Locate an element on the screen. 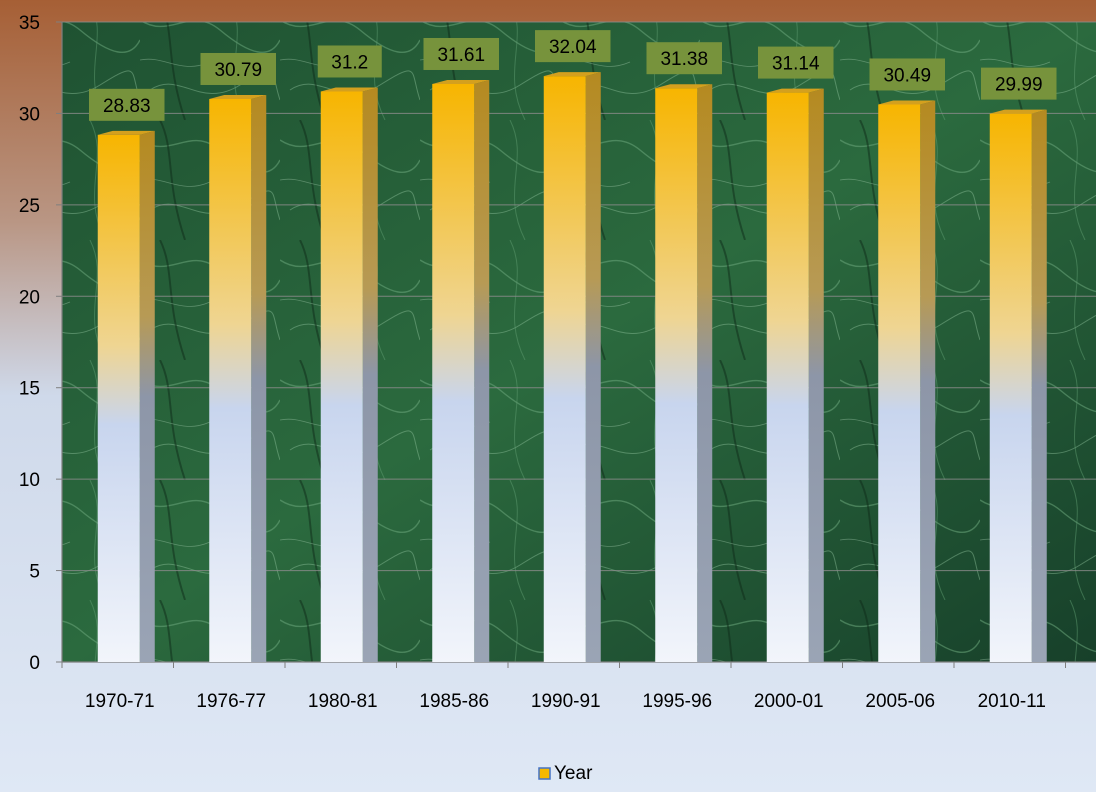 The width and height of the screenshot is (1096, 797). data-label: 32.04 is located at coordinates (573, 47).